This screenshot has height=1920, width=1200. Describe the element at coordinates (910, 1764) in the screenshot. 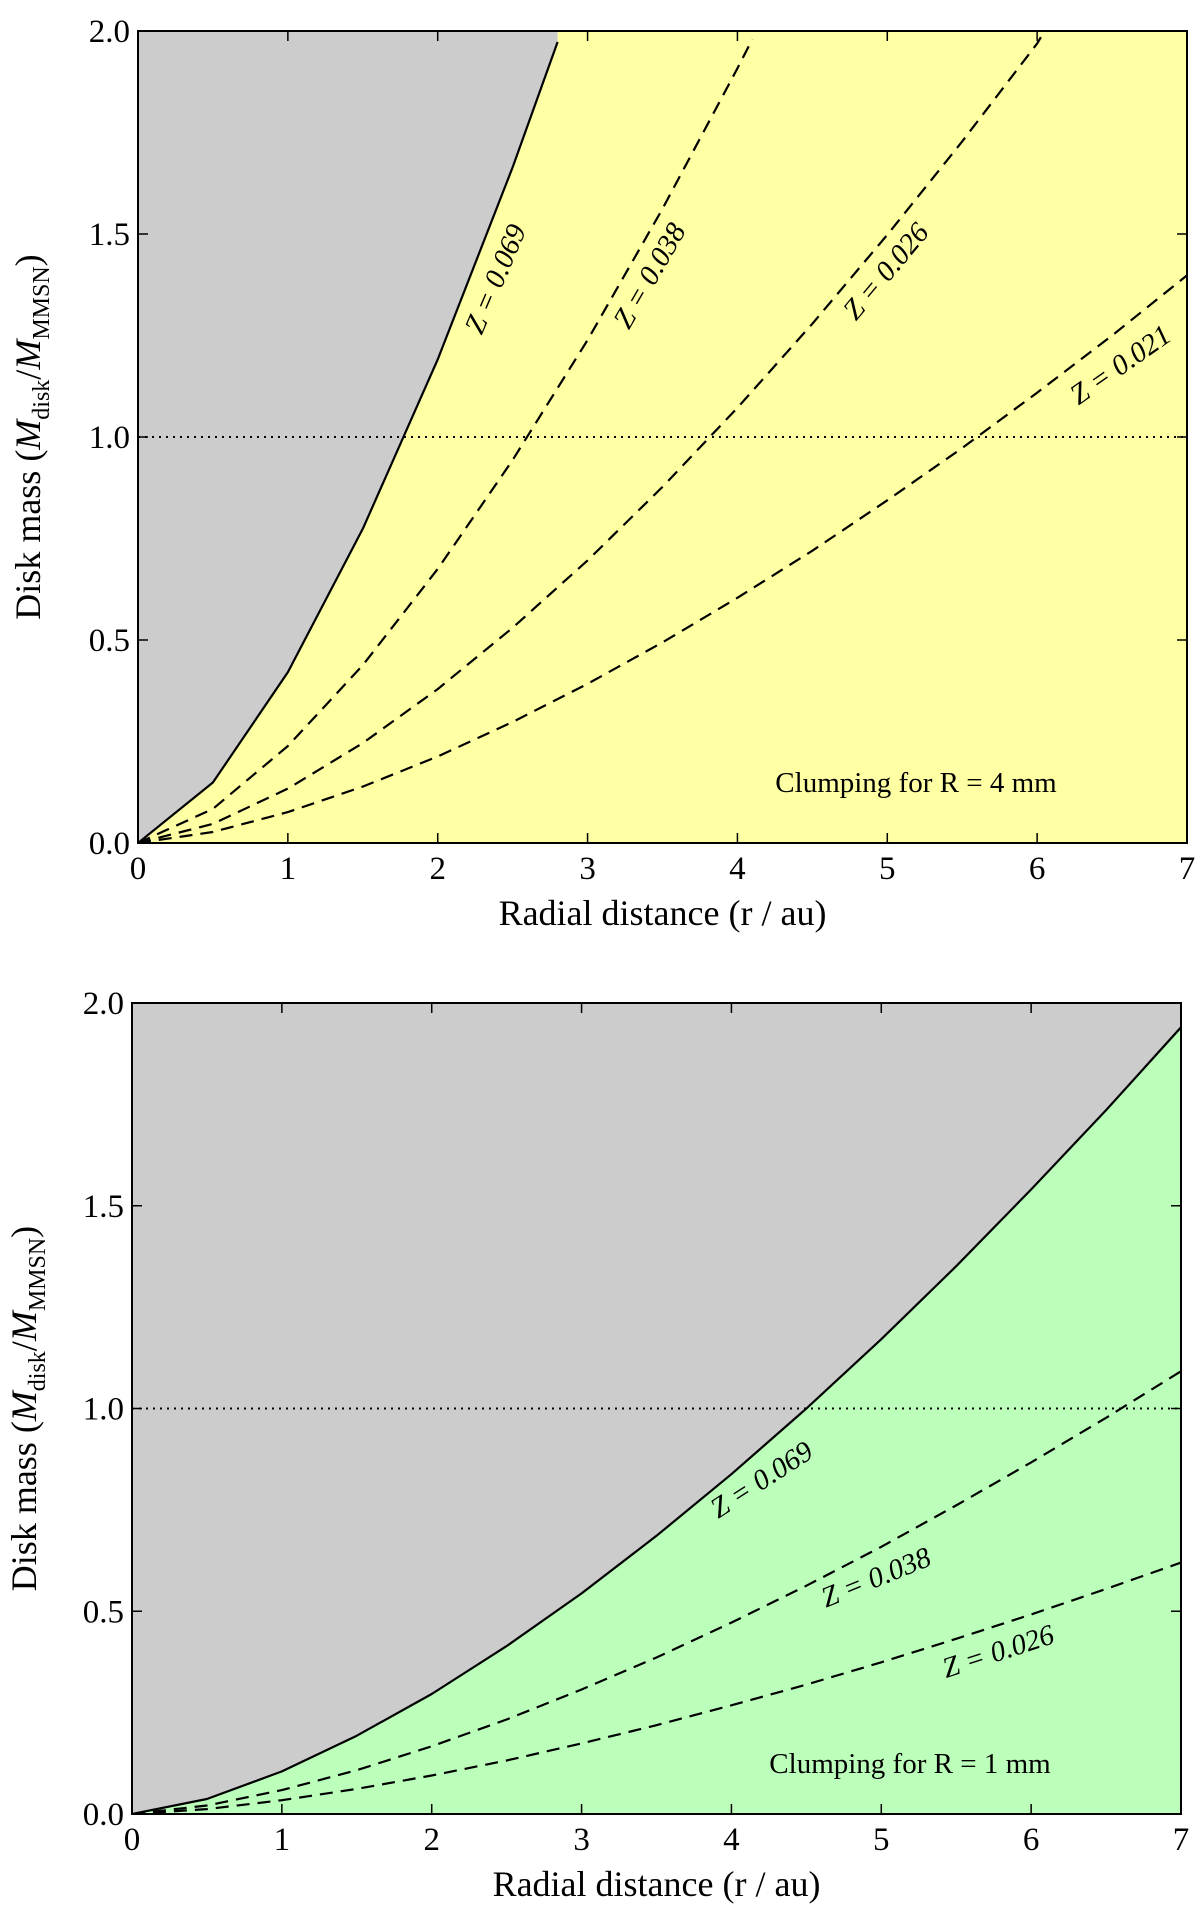

I see `annotation-text: Clumping for R = 1 mm` at that location.